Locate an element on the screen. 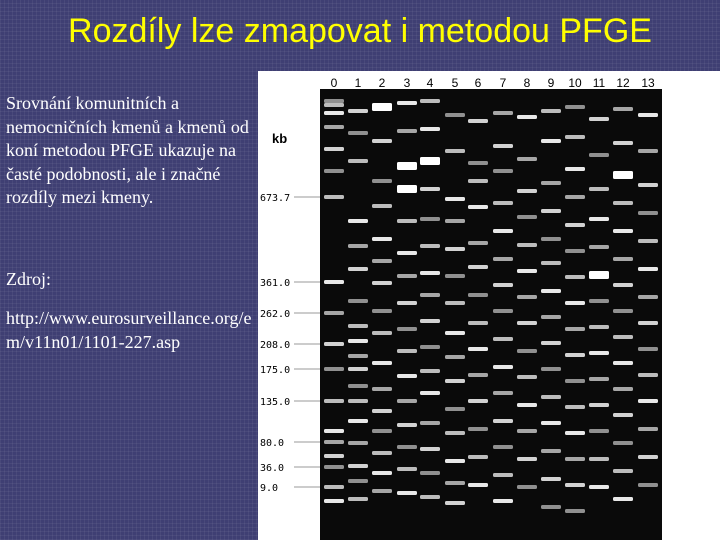 The height and width of the screenshot is (540, 720). lane-label: 13 is located at coordinates (648, 83).